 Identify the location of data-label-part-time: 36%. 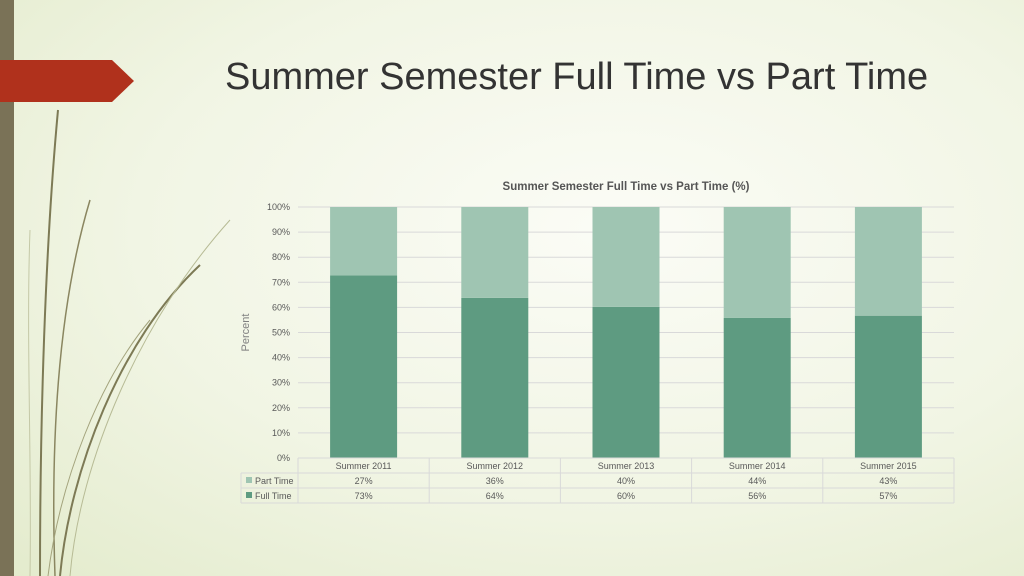
(495, 481).